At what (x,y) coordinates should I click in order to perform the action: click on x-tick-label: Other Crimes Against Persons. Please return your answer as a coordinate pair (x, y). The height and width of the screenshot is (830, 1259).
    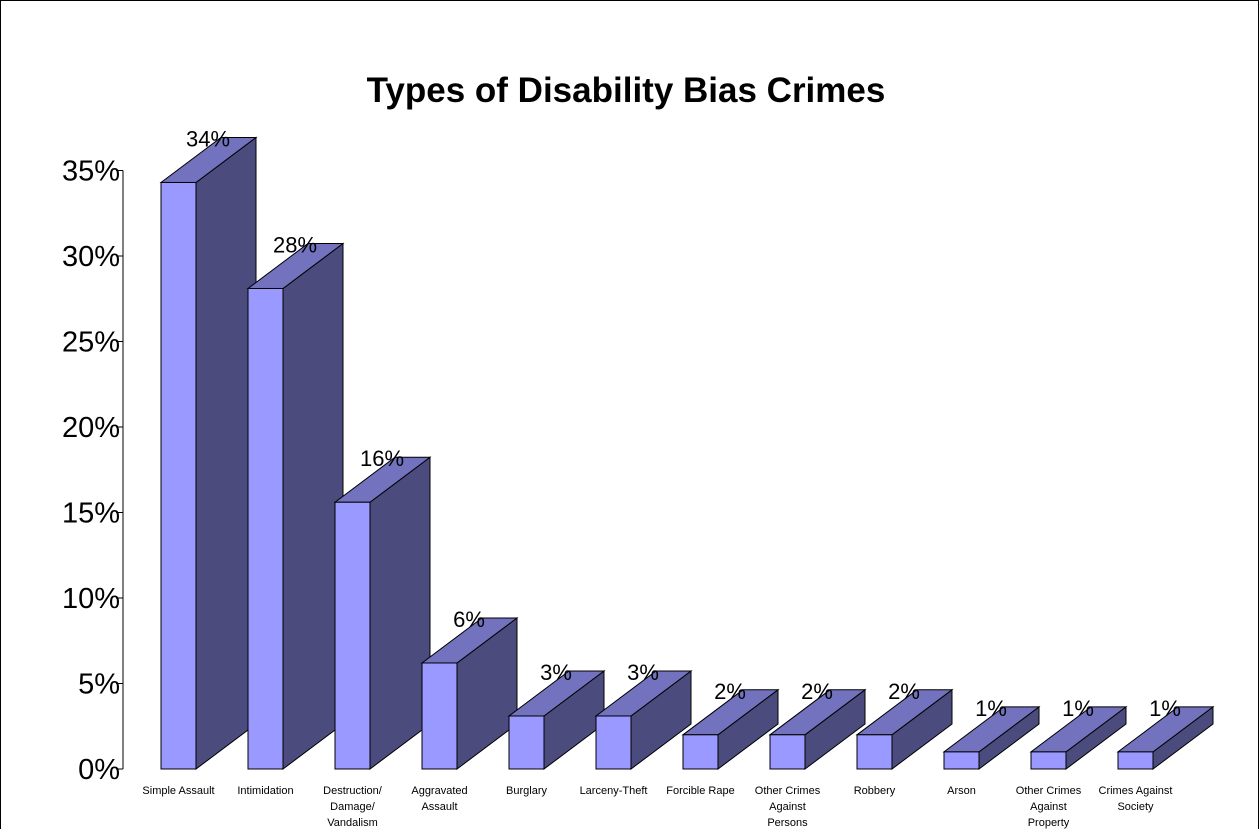
    Looking at the image, I should click on (788, 807).